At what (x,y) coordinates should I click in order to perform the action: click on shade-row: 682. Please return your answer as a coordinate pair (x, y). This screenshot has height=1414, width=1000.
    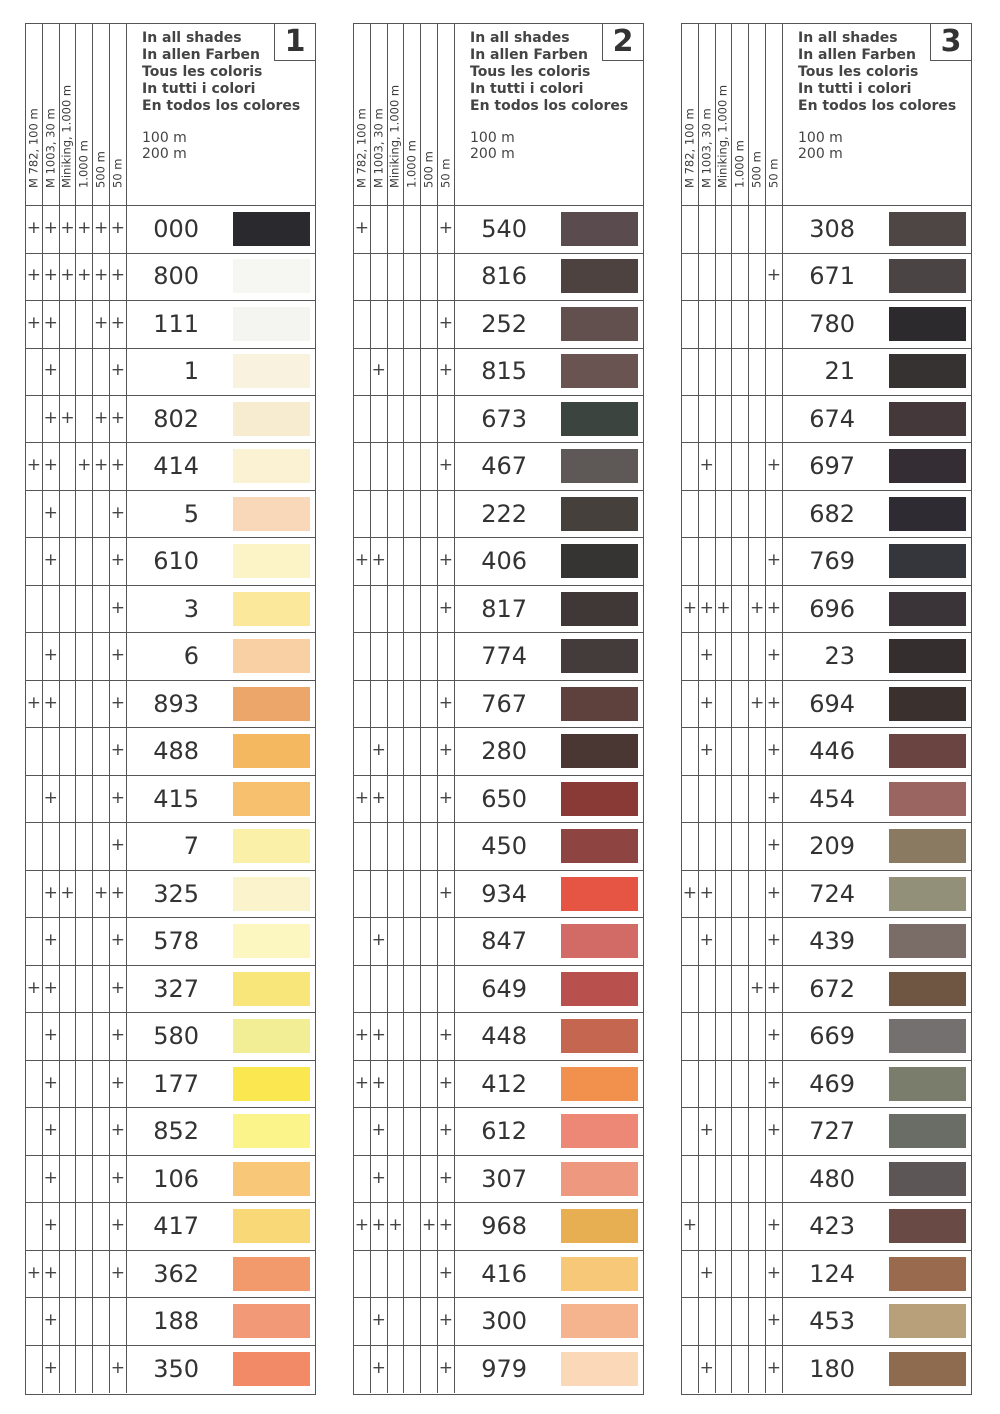
    Looking at the image, I should click on (826, 514).